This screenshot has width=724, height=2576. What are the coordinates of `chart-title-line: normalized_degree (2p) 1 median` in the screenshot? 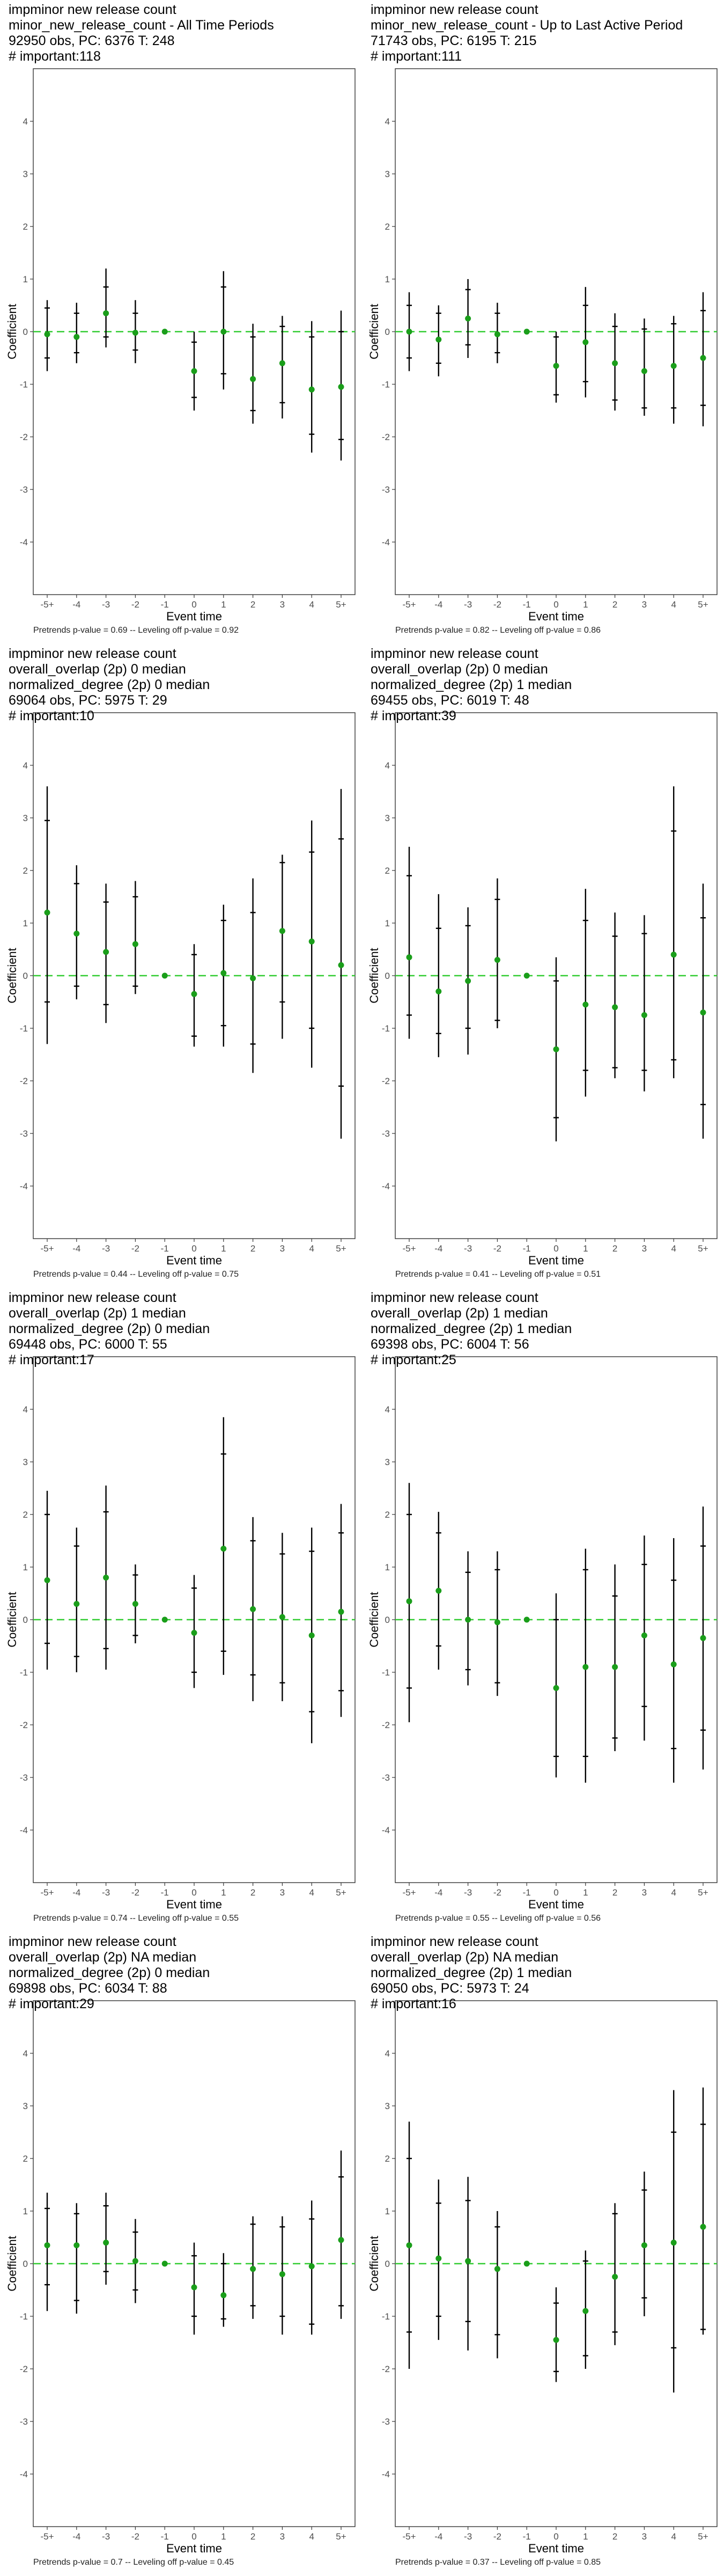 It's located at (471, 1972).